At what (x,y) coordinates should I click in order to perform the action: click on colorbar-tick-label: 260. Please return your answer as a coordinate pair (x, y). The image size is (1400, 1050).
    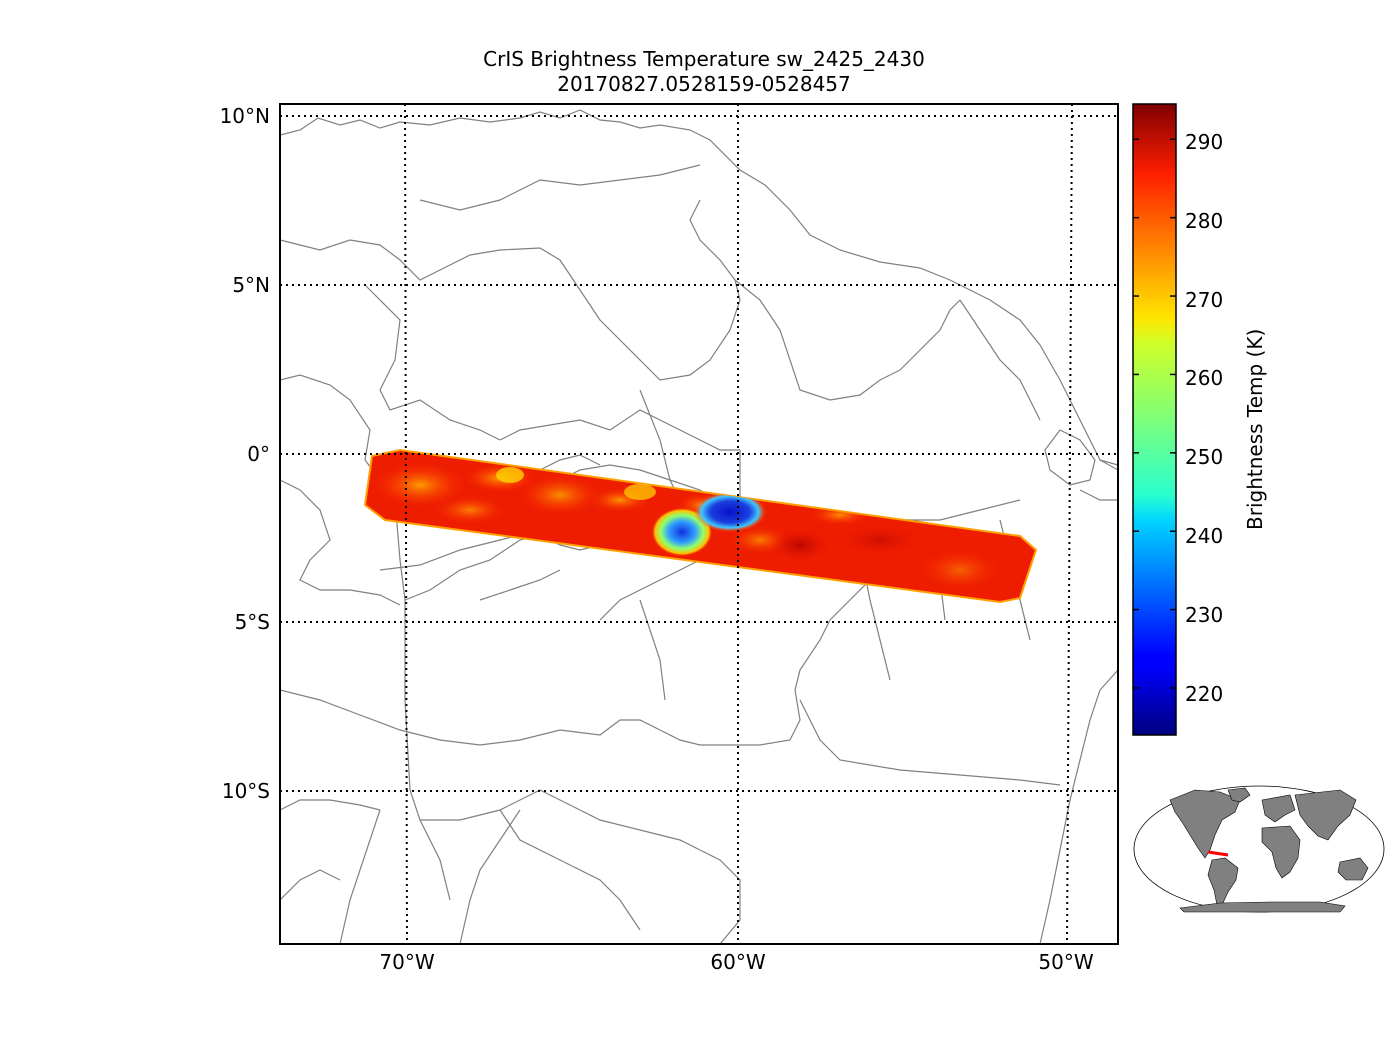
    Looking at the image, I should click on (1204, 378).